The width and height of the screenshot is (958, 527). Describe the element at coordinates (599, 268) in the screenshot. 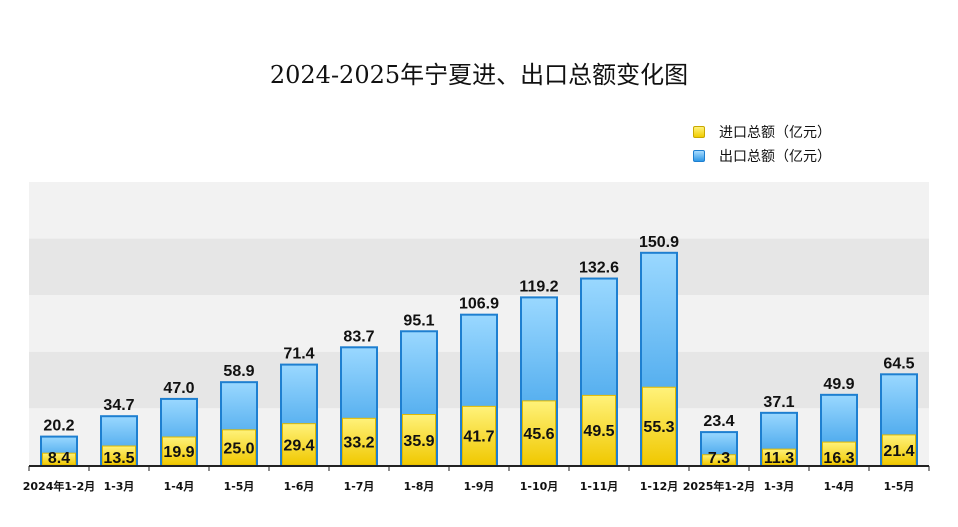

I see `data-label-export: 132.6` at that location.